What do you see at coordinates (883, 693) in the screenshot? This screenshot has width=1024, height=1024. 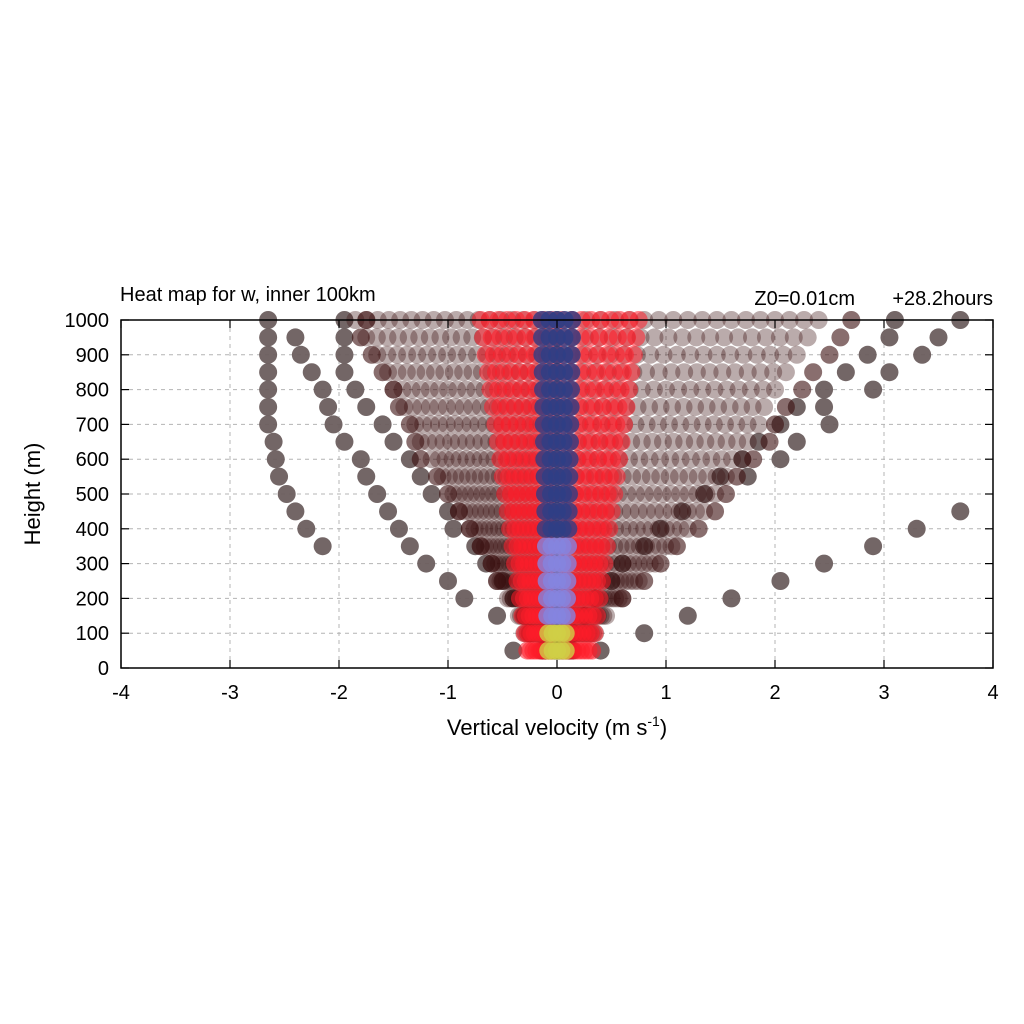 I see `x-tick-label: 3` at bounding box center [883, 693].